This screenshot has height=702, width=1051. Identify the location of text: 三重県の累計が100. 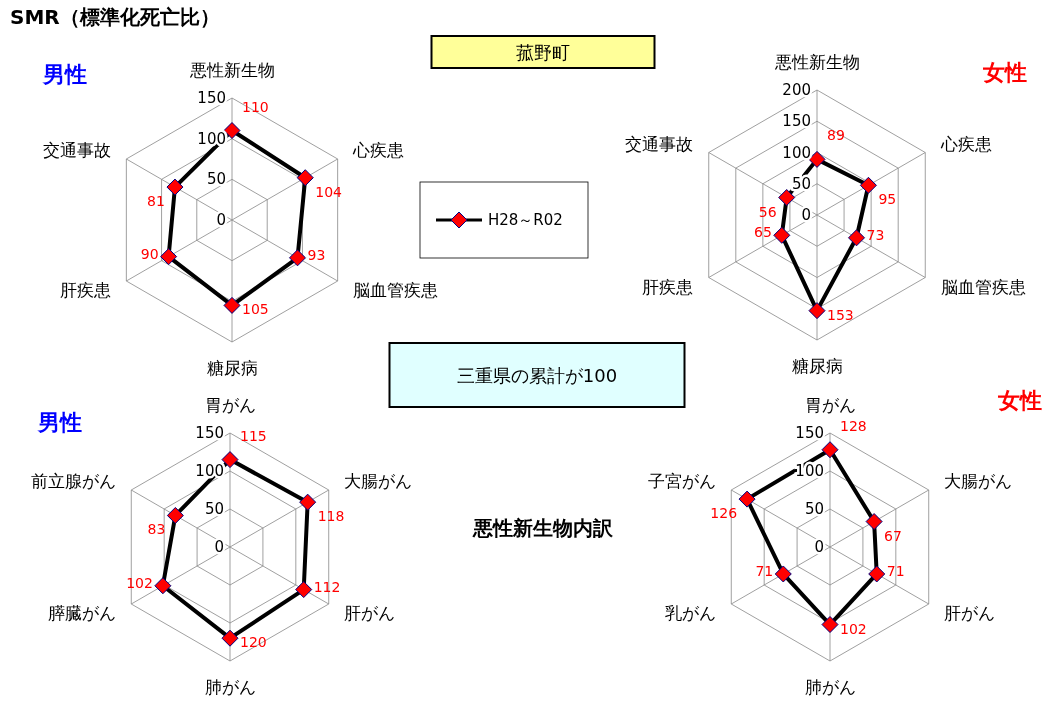
(537, 375).